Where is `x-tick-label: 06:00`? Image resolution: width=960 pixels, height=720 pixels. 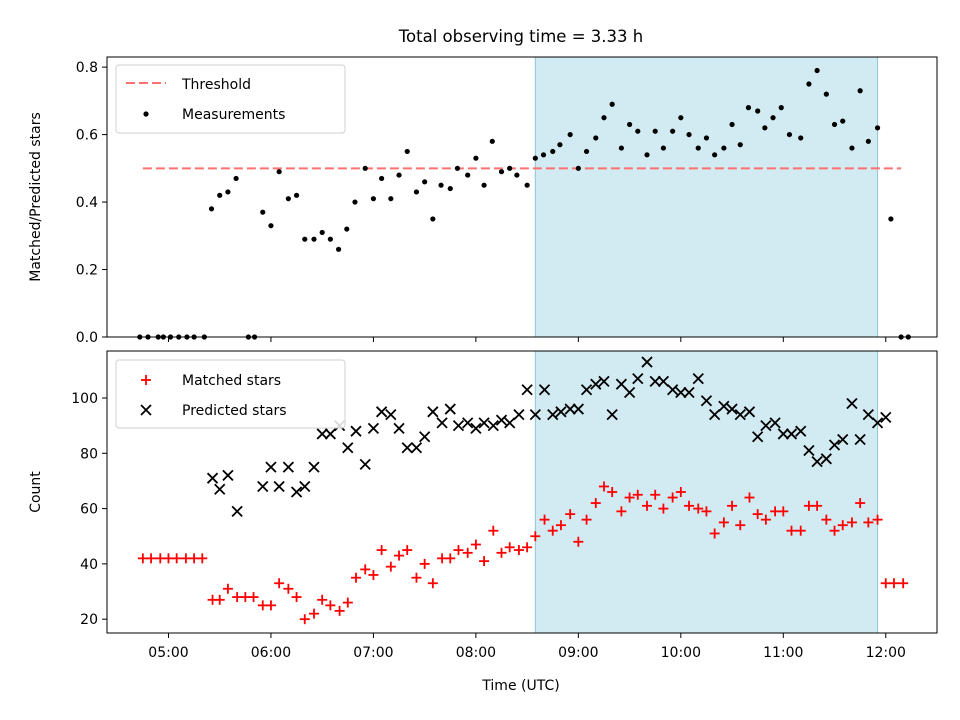 x-tick-label: 06:00 is located at coordinates (271, 653).